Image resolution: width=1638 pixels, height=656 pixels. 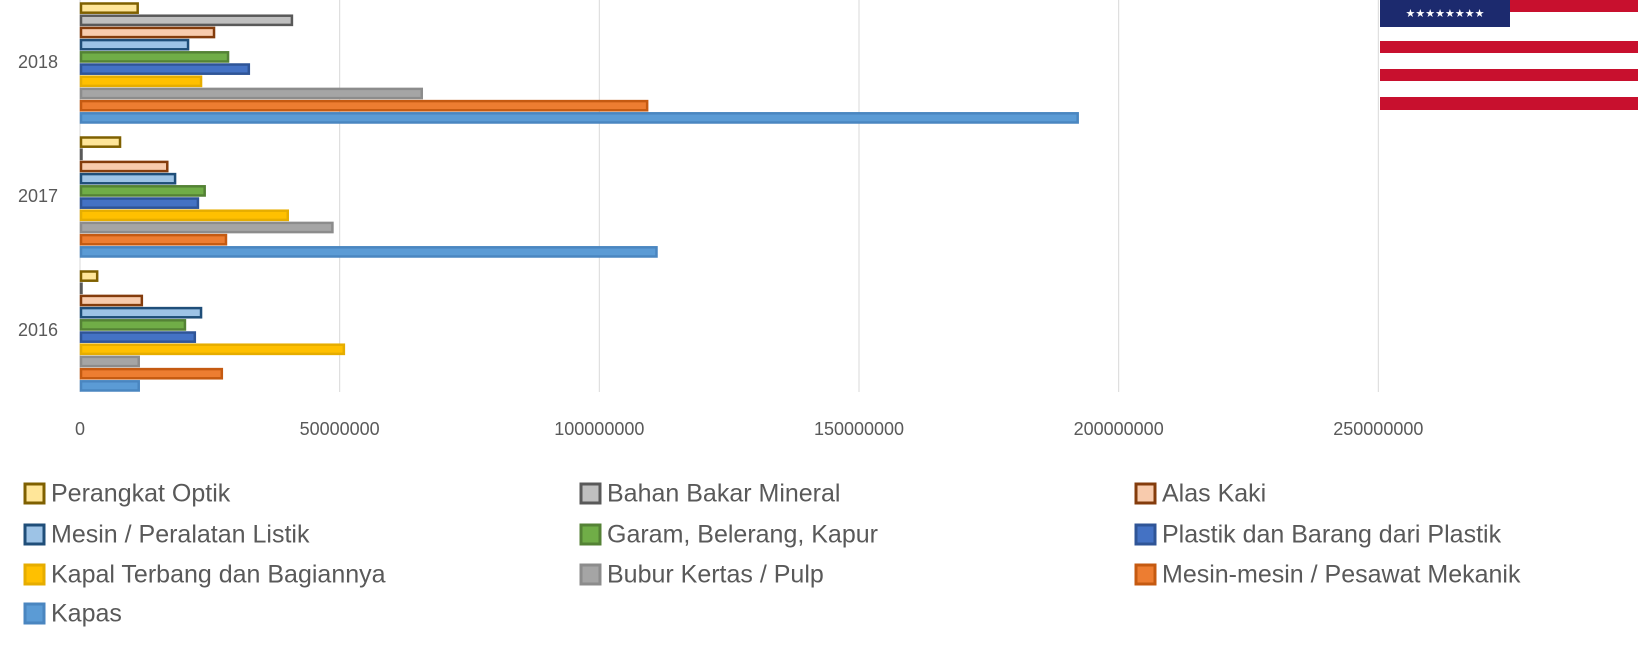 I want to click on legend-label: Kapal Terbang dan Bagiannya, so click(x=218, y=575).